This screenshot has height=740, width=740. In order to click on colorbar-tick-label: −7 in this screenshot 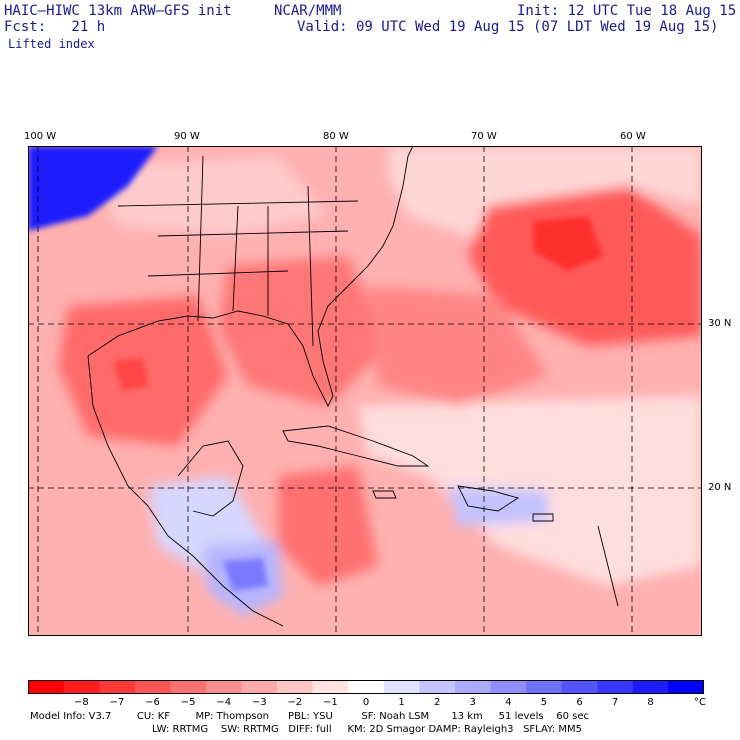, I will do `click(117, 702)`.